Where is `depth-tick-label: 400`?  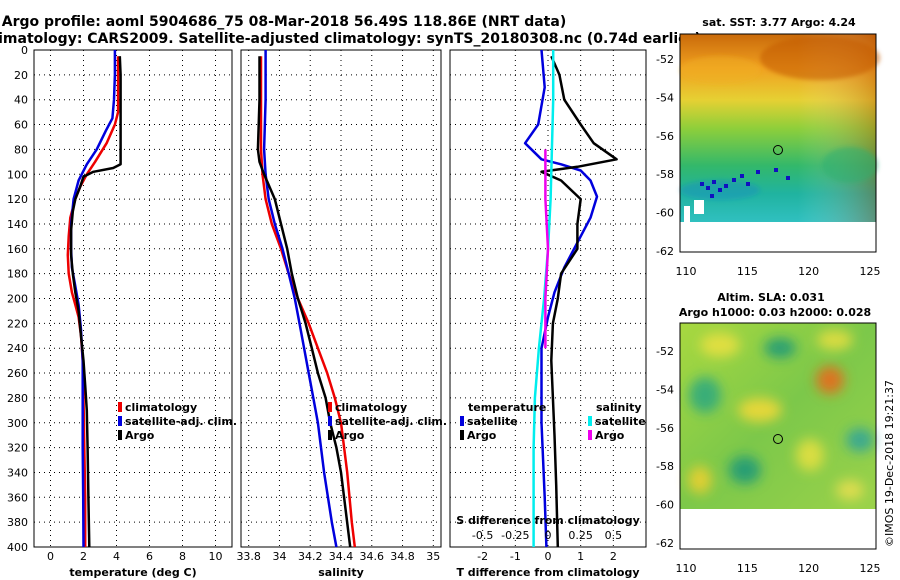
depth-tick-label: 400 is located at coordinates (17, 547).